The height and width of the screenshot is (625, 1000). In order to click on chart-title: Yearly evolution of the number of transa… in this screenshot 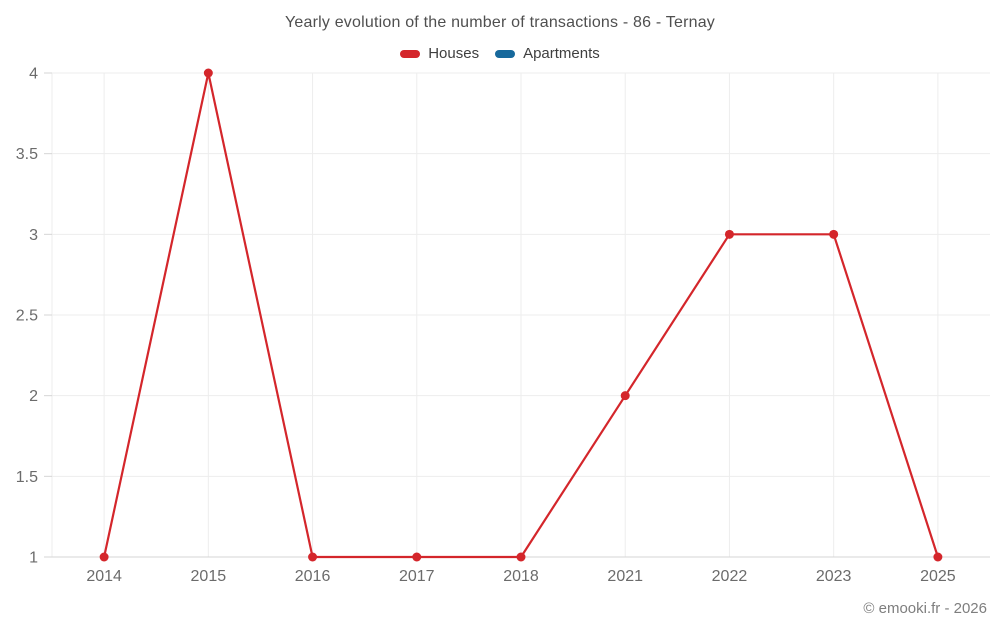, I will do `click(499, 22)`.